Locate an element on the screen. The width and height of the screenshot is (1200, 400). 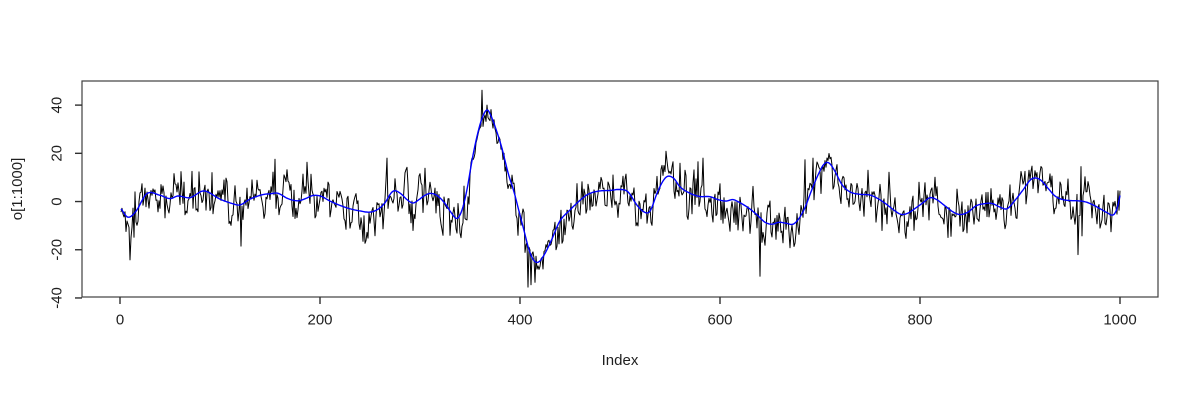
x-axis-title: Index is located at coordinates (620, 360).